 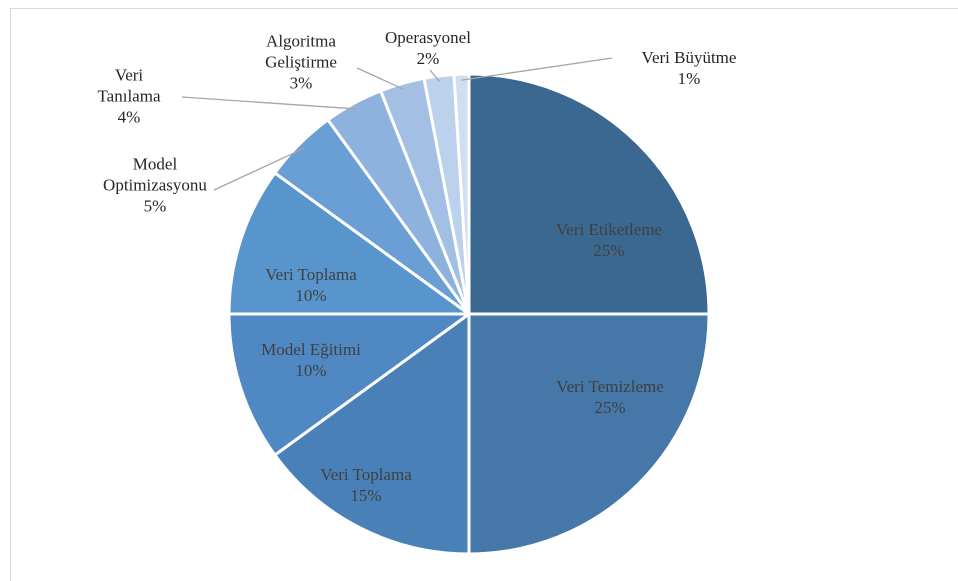 I want to click on slice-label: Veri Tanılama 4%, so click(x=129, y=96).